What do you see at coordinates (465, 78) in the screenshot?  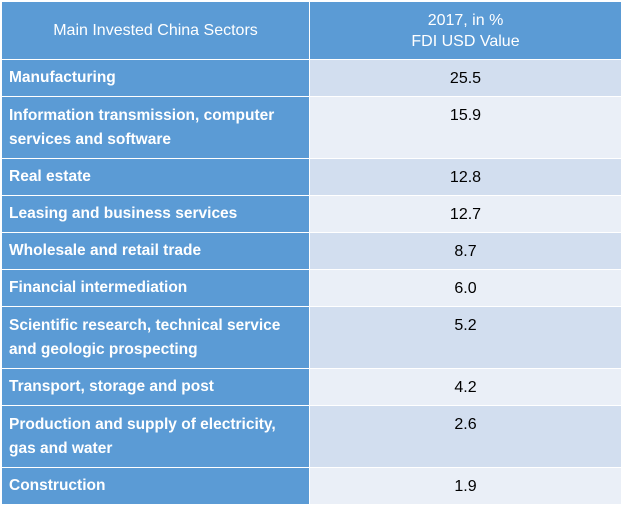 I see `sector-value: 25.5` at bounding box center [465, 78].